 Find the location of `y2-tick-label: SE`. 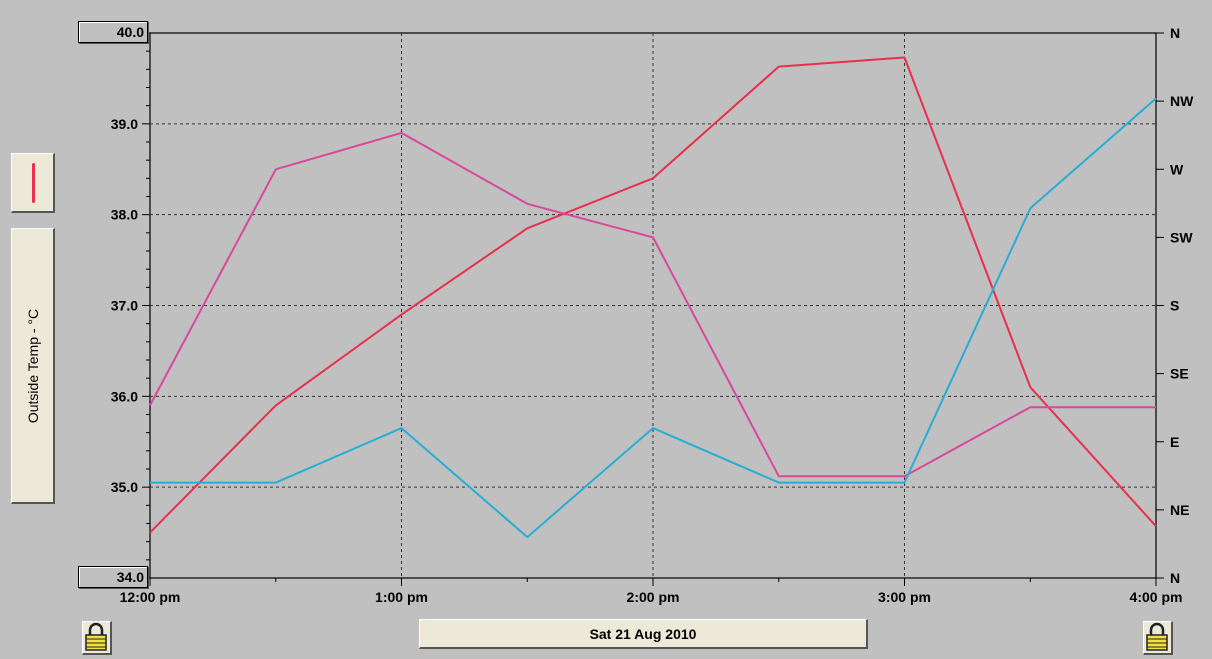

y2-tick-label: SE is located at coordinates (1179, 374).